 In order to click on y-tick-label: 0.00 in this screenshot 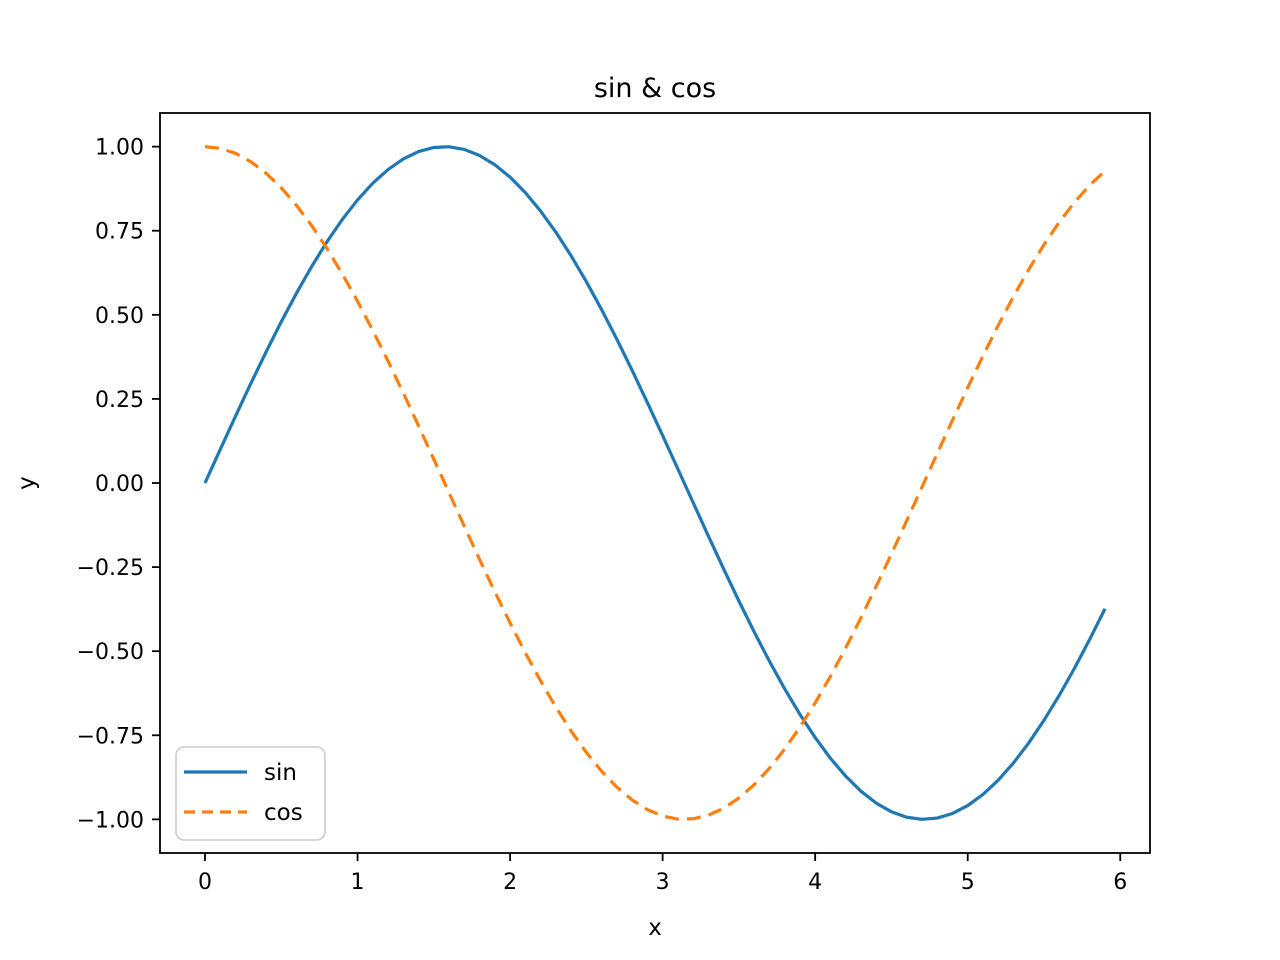, I will do `click(119, 484)`.